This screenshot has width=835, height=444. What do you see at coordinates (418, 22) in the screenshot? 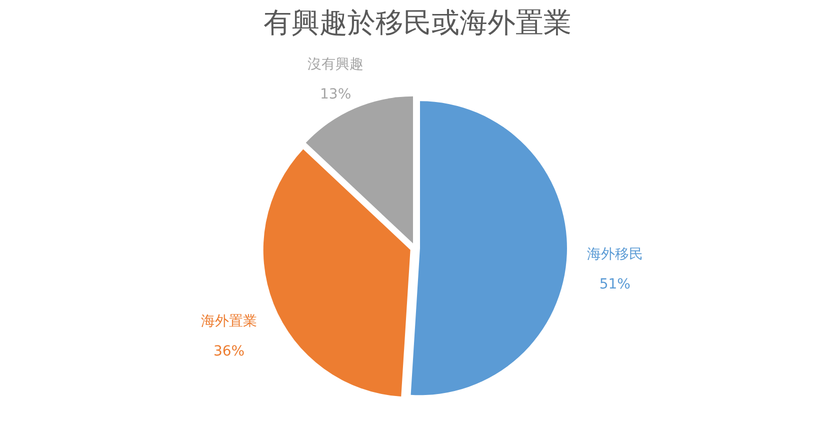
I see `chart-title: 有興趣於移民或海外置業` at bounding box center [418, 22].